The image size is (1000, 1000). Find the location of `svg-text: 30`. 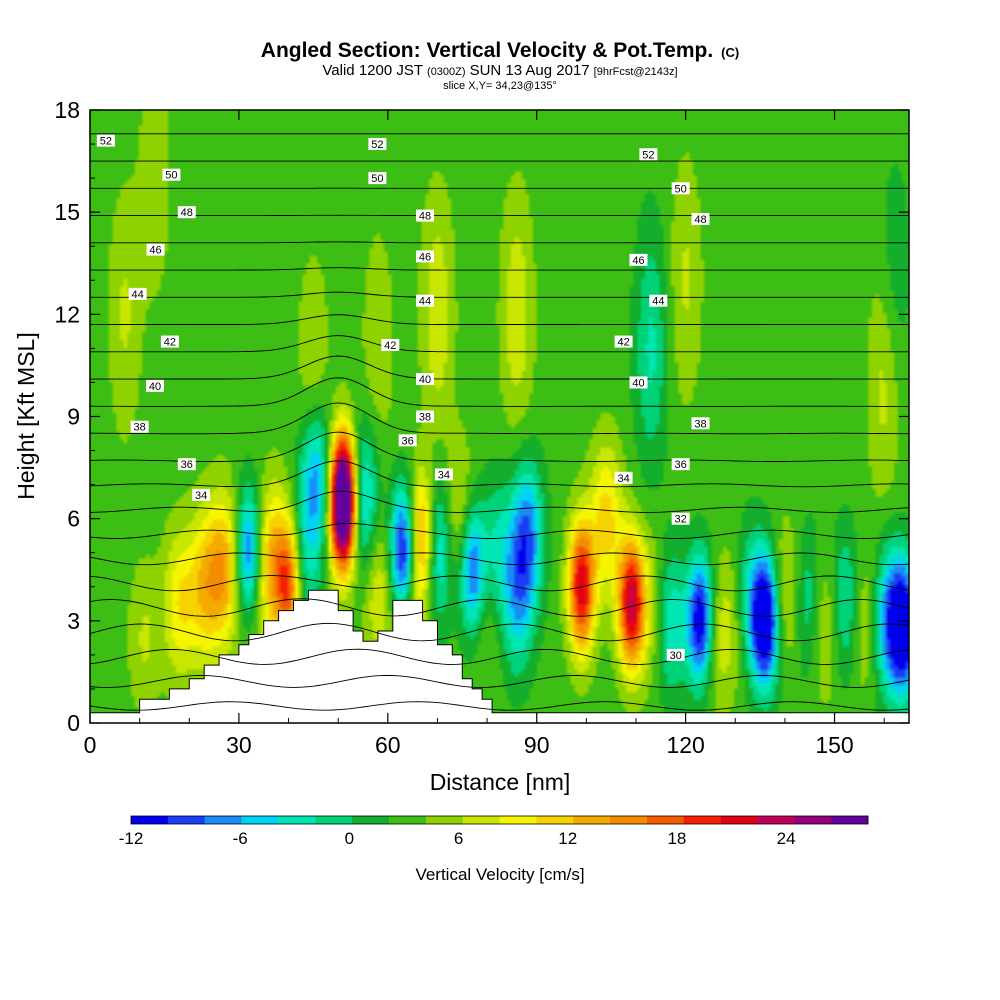

svg-text: 30 is located at coordinates (676, 656).